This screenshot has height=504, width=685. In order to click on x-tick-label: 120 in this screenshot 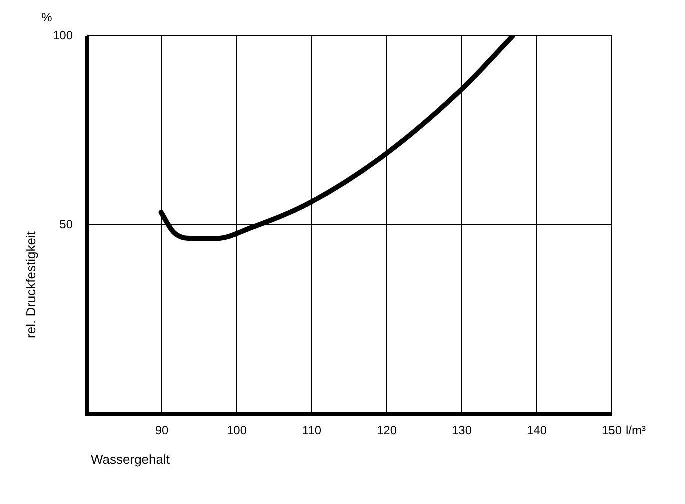, I will do `click(387, 431)`.